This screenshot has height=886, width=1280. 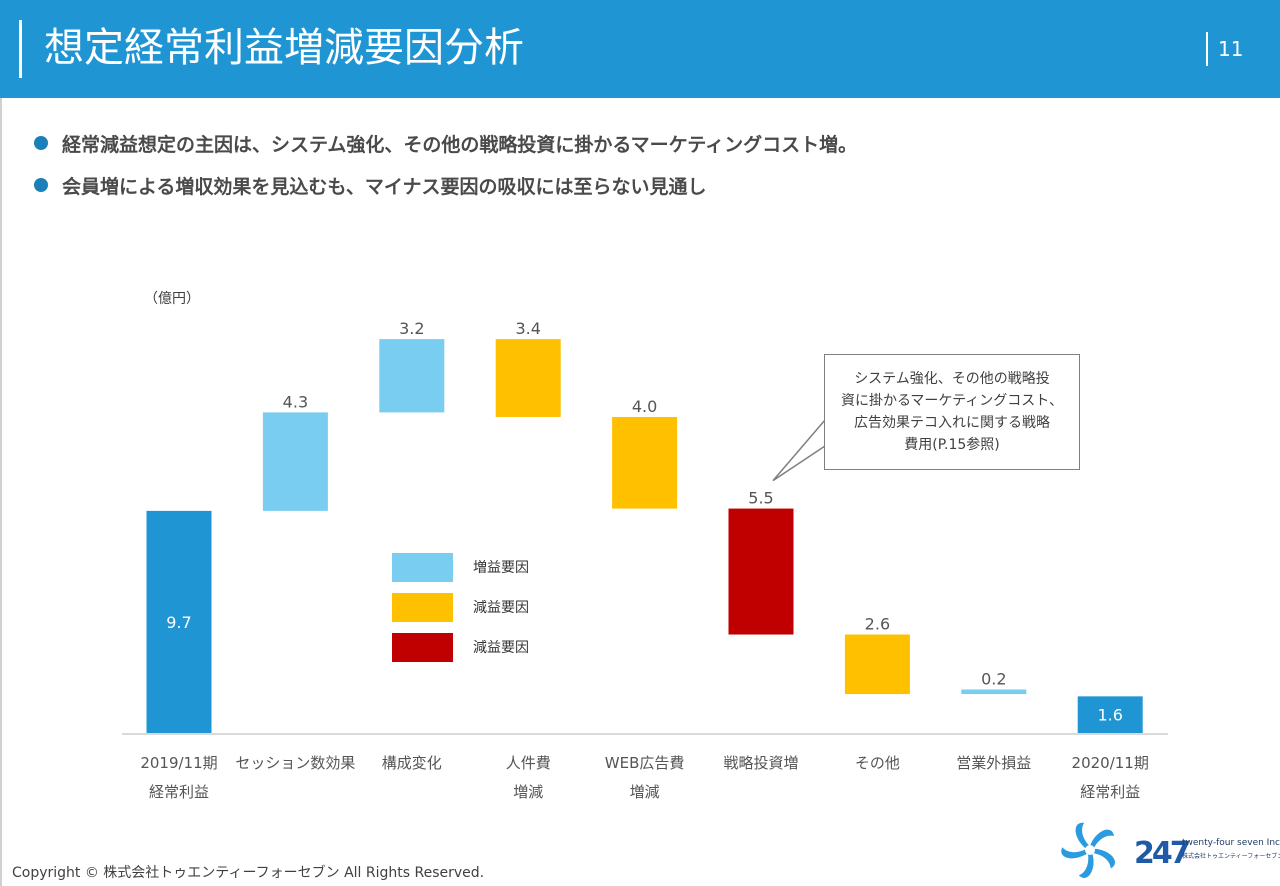 What do you see at coordinates (501, 568) in the screenshot?
I see `legend-label: 増益要因` at bounding box center [501, 568].